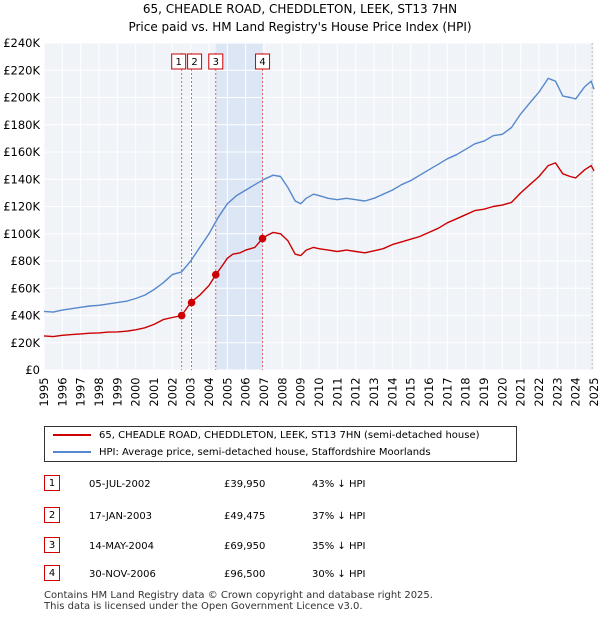  I want to click on transaction-hpi: 43% ↓ HPI, so click(339, 484).